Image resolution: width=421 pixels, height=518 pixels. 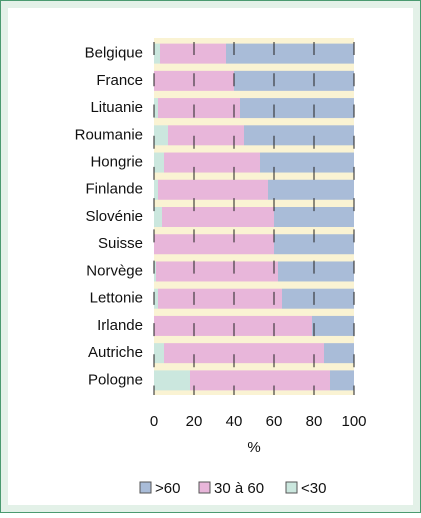 What do you see at coordinates (353, 421) in the screenshot?
I see `x-tick-label: 100` at bounding box center [353, 421].